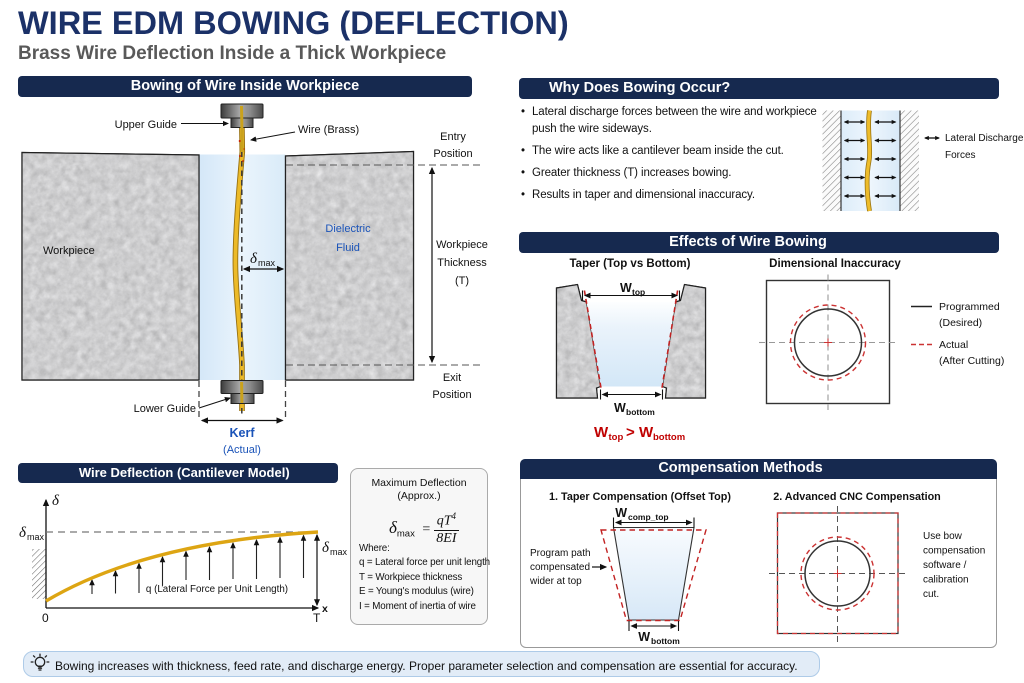 This screenshot has height=683, width=1024. I want to click on svg-text:q (Lateral Force per Unit Leng: q (Lateral Force per Unit Length), so click(217, 589).